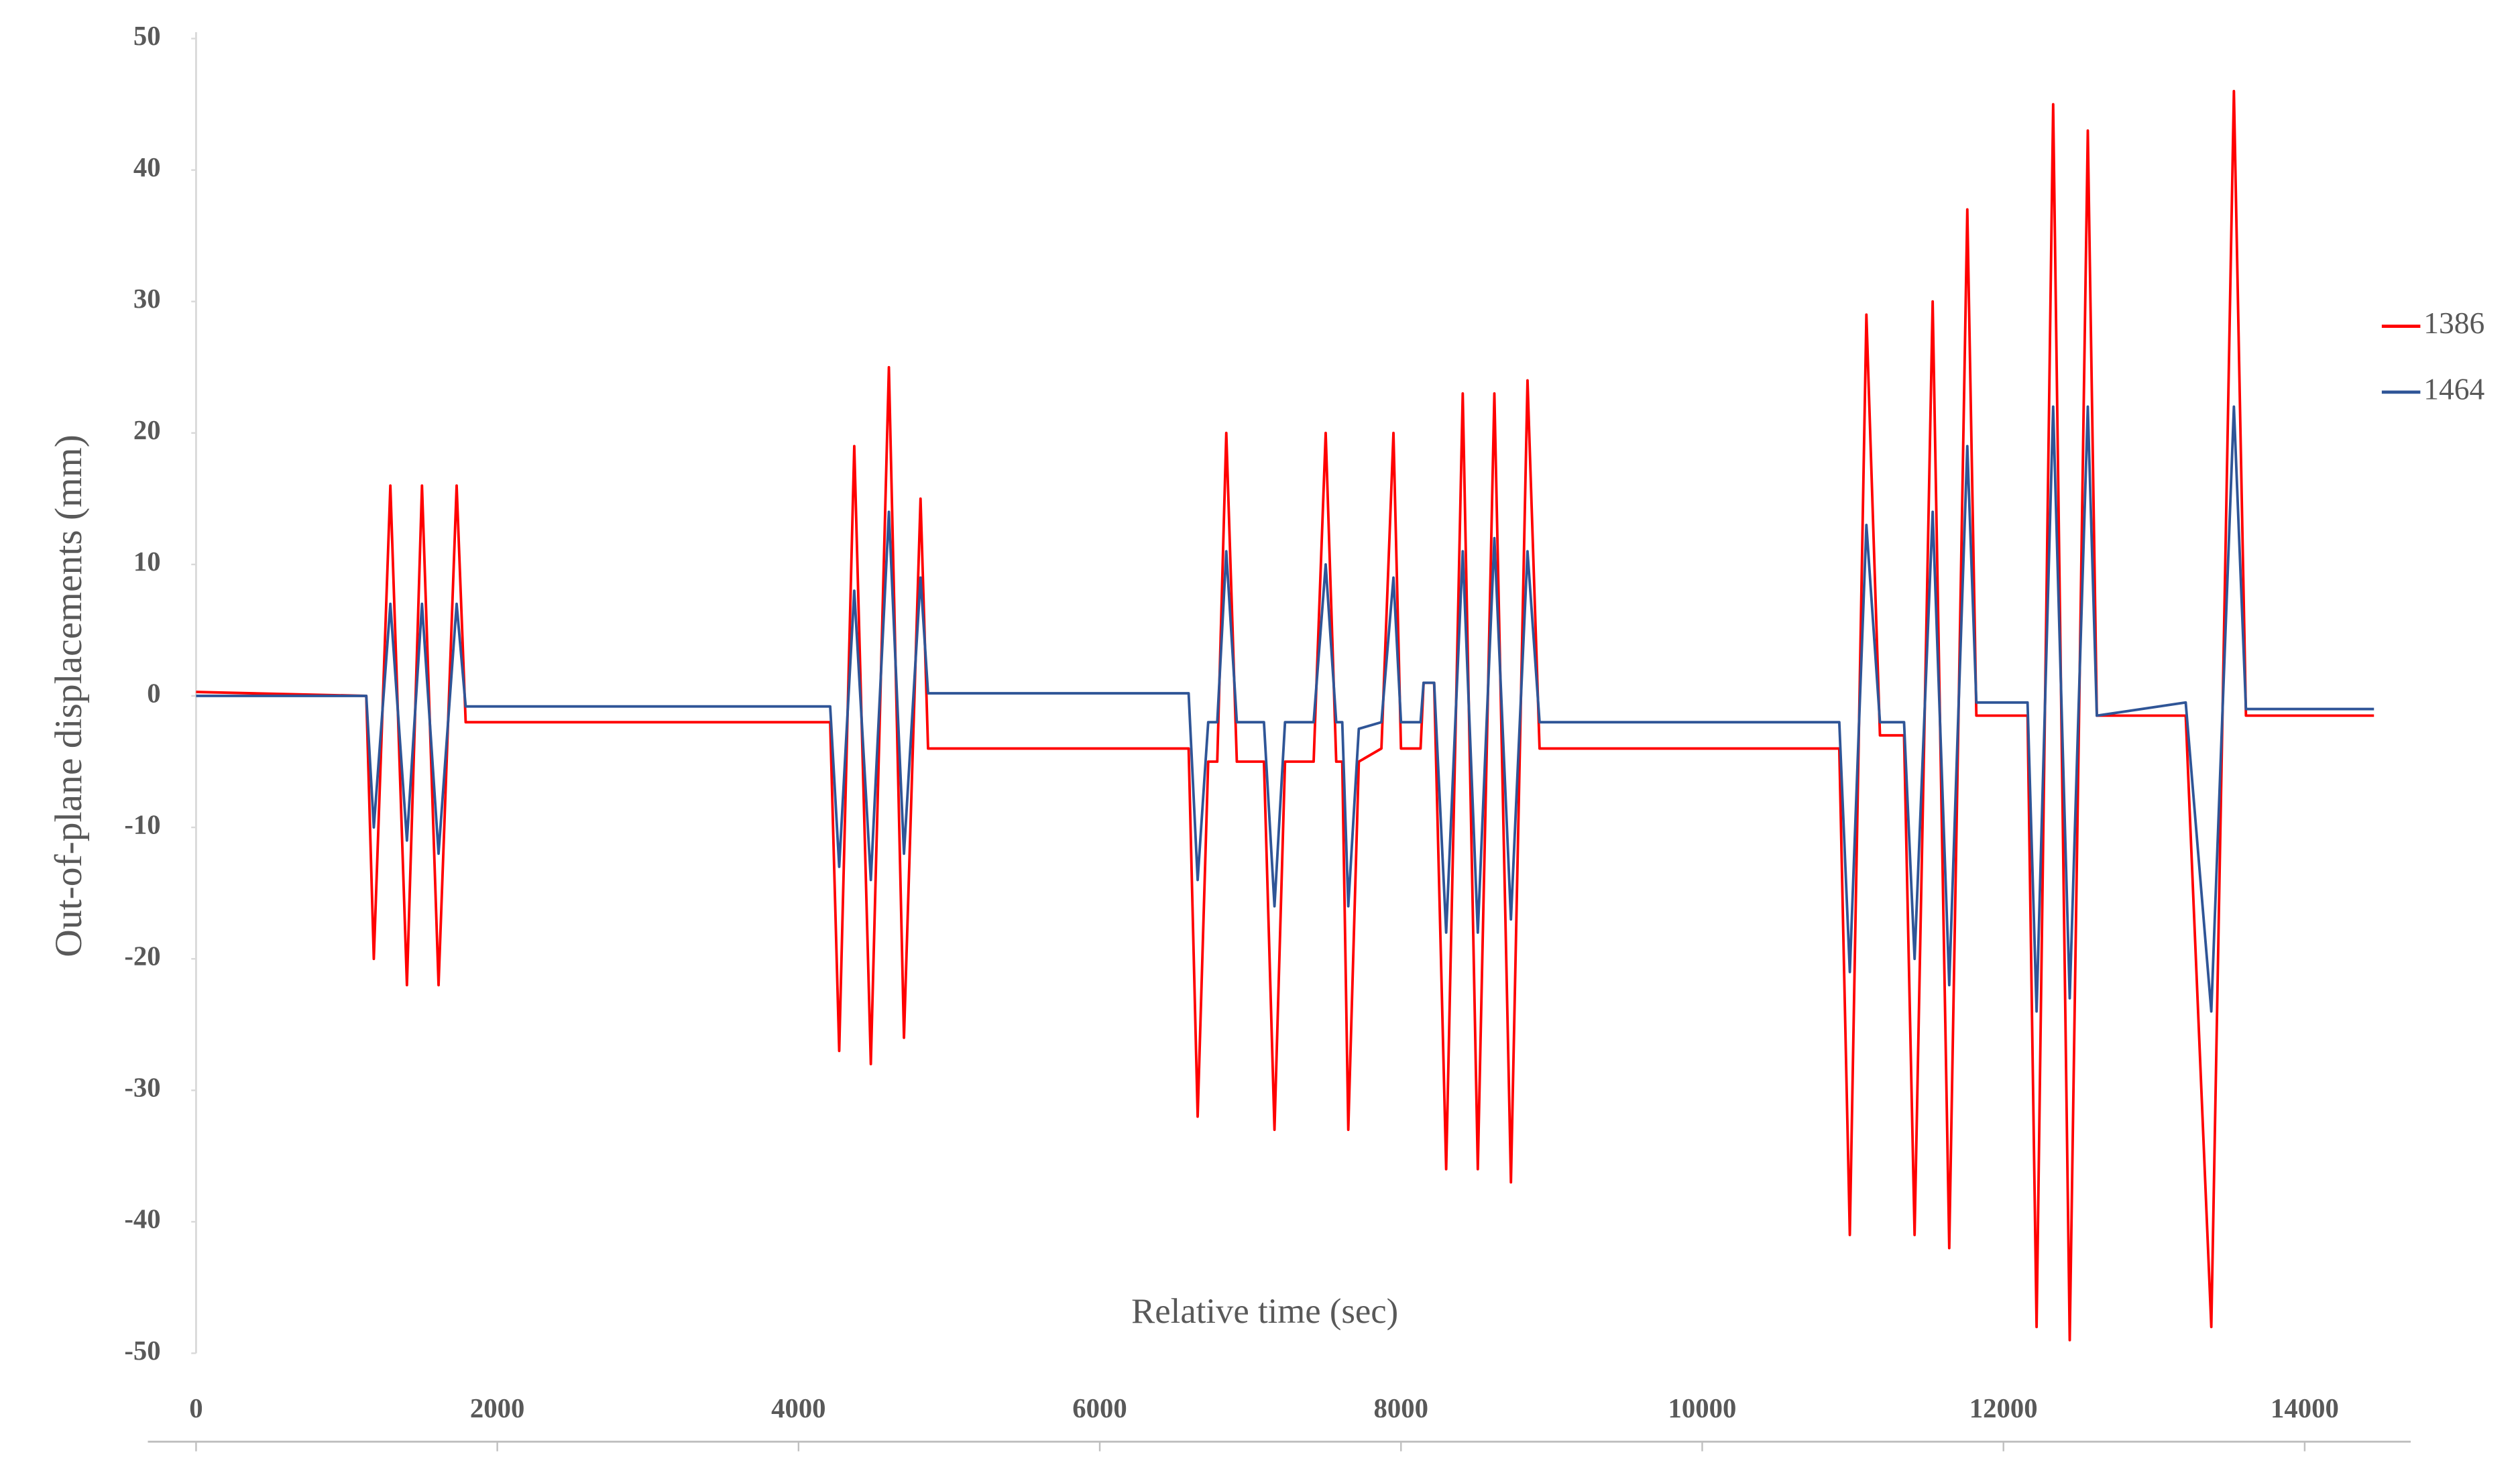 The width and height of the screenshot is (2520, 1477). Describe the element at coordinates (147, 561) in the screenshot. I see `y-tick-label: 10` at that location.